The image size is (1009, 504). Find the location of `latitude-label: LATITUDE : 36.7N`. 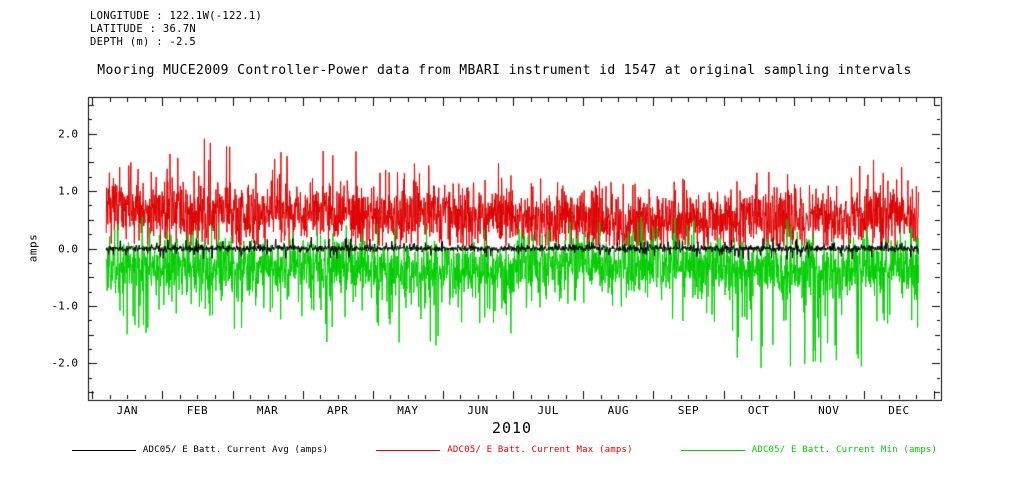

latitude-label: LATITUDE : 36.7N is located at coordinates (143, 29).